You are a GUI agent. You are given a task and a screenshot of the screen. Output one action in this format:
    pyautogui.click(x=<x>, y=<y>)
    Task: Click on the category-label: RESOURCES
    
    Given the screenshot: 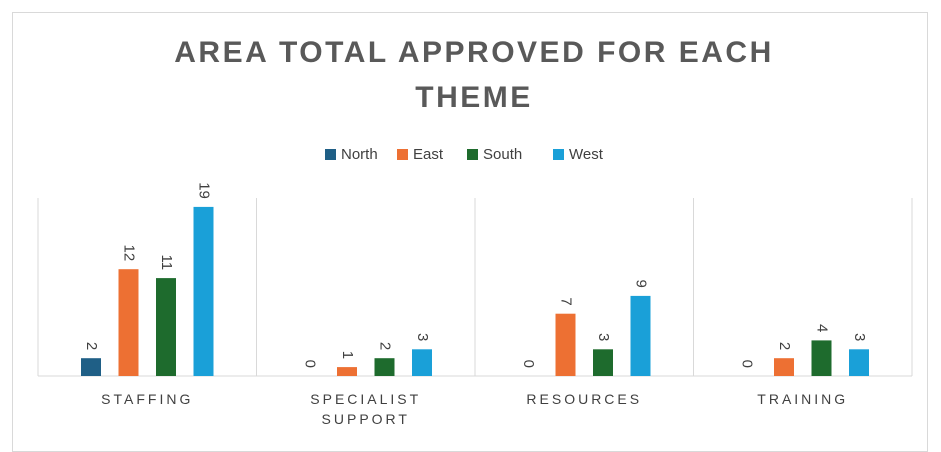 What is the action you would take?
    pyautogui.click(x=584, y=399)
    